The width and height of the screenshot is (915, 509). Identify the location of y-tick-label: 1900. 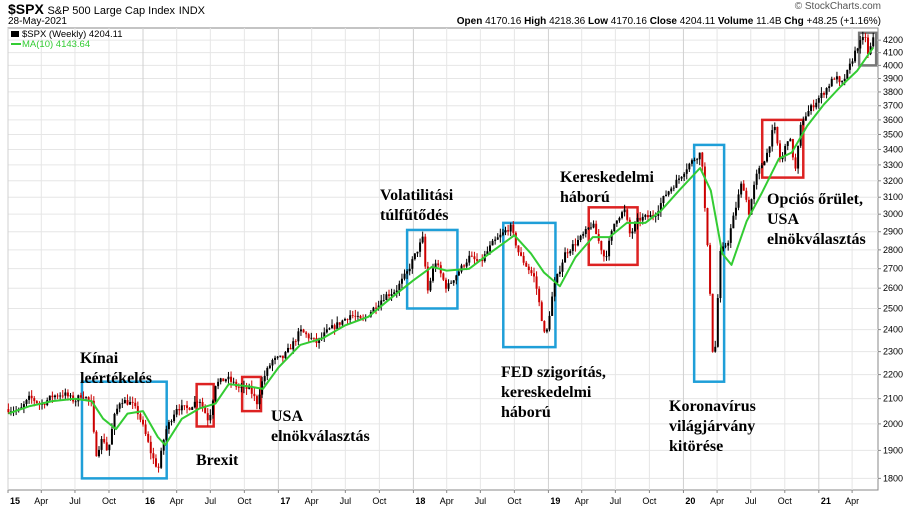
(893, 450).